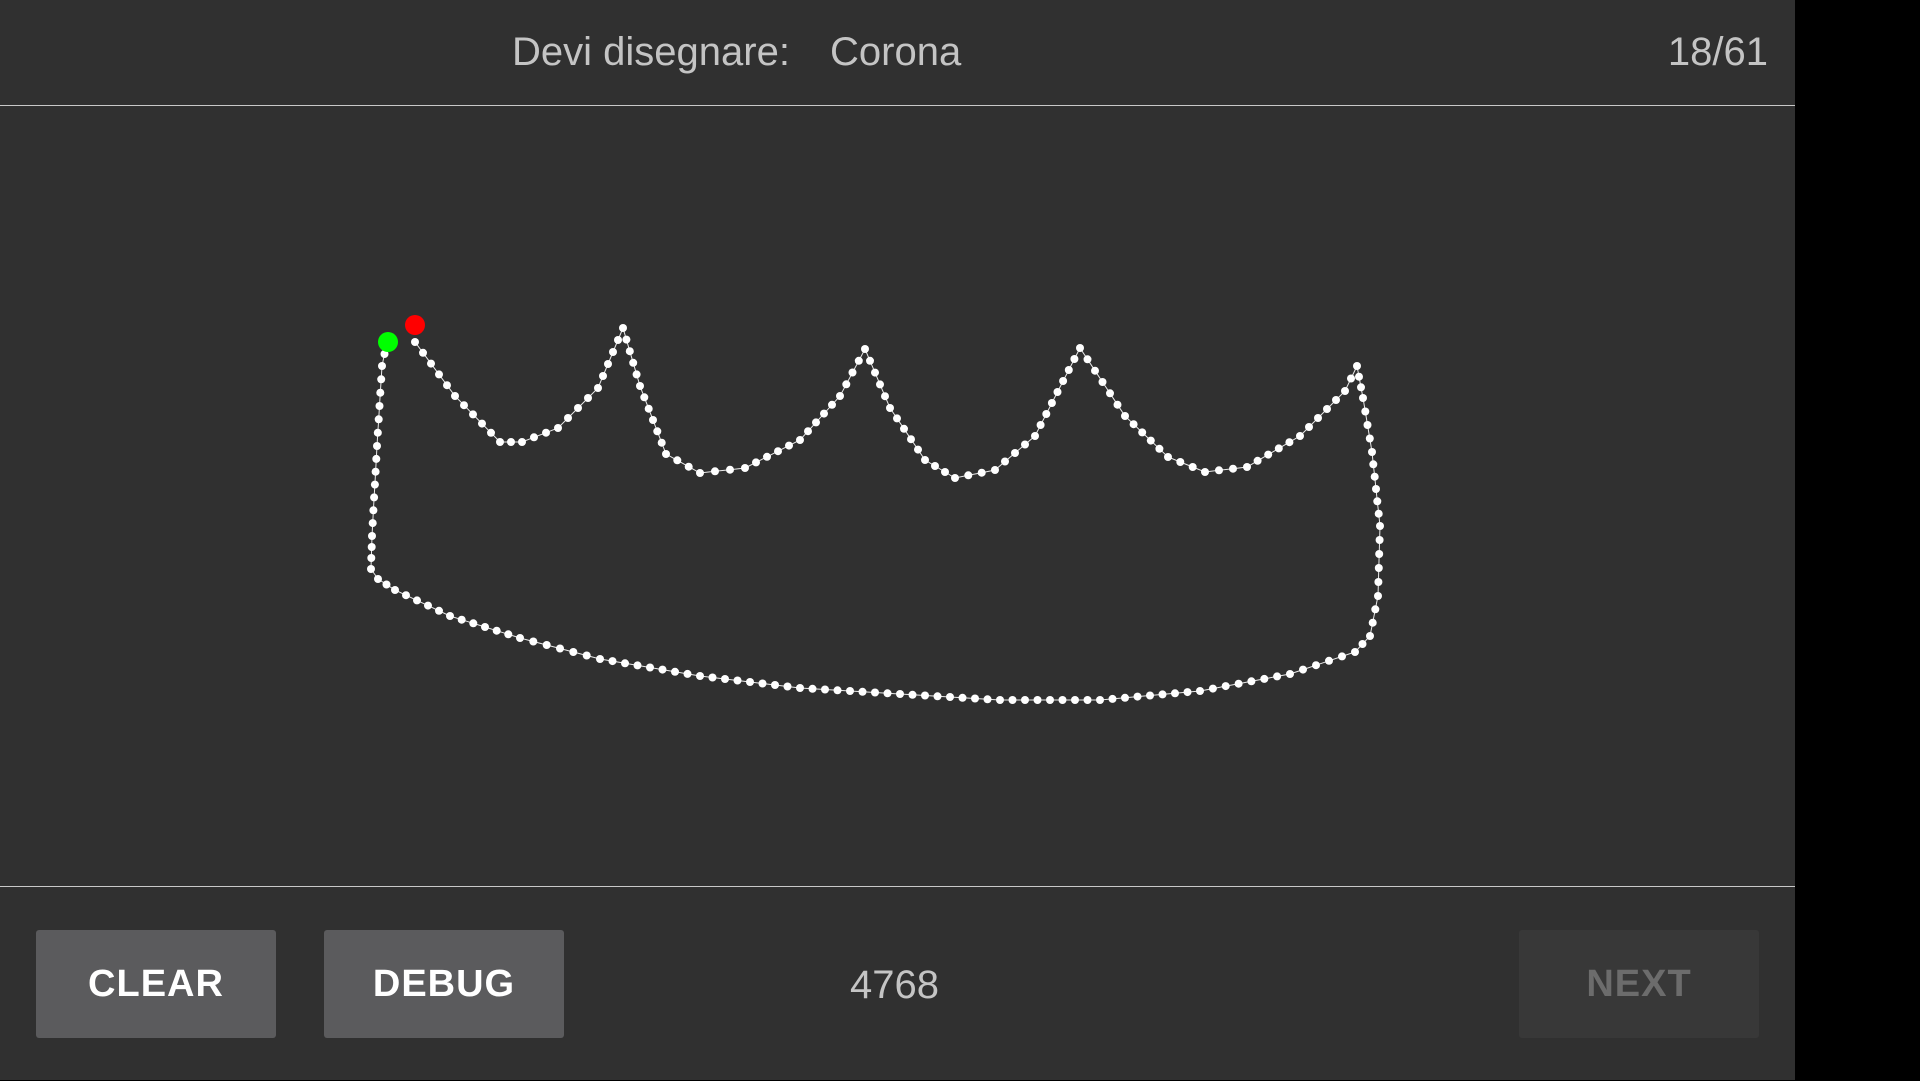  I want to click on debug-button: DEBUG, so click(444, 984).